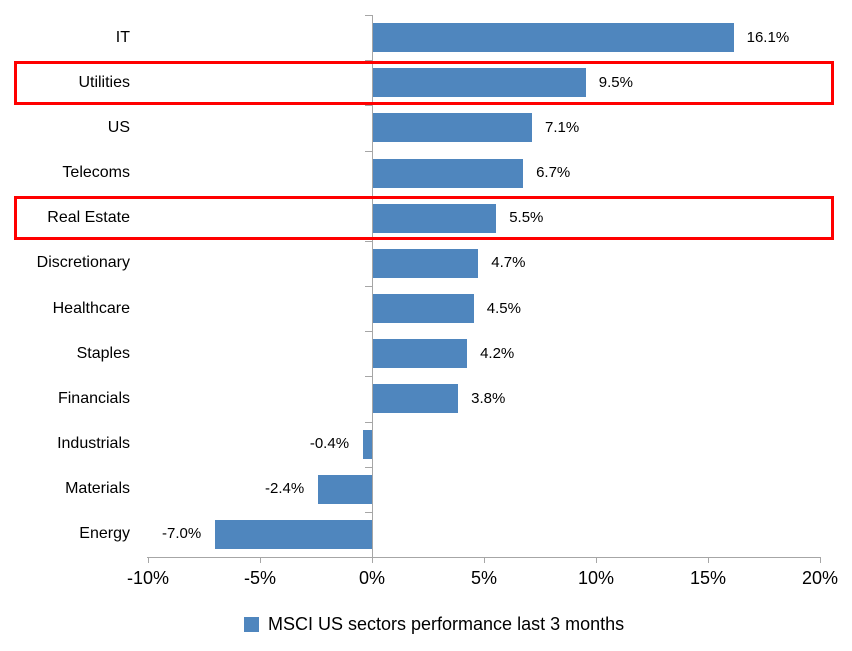 Image resolution: width=852 pixels, height=651 pixels. Describe the element at coordinates (553, 38) in the screenshot. I see `bar-it` at that location.